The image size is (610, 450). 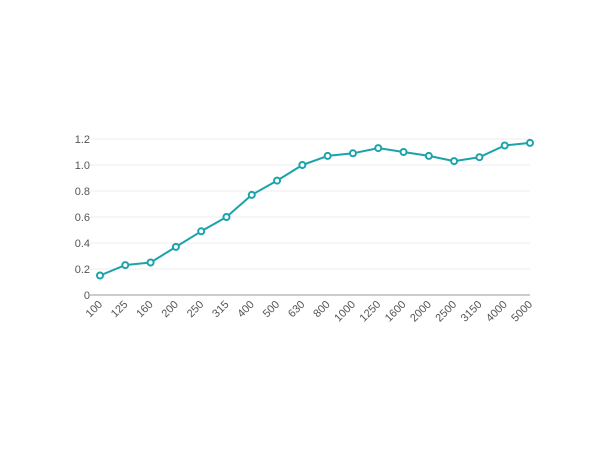 What do you see at coordinates (271, 309) in the screenshot?
I see `x-tick-label: 500` at bounding box center [271, 309].